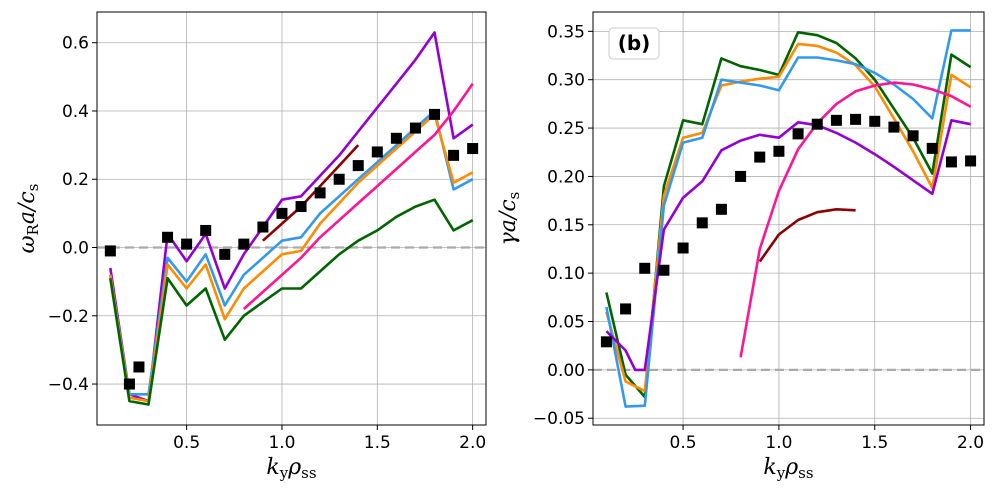  I want to click on p1-y-axis-label: γa/cs, so click(509, 219).